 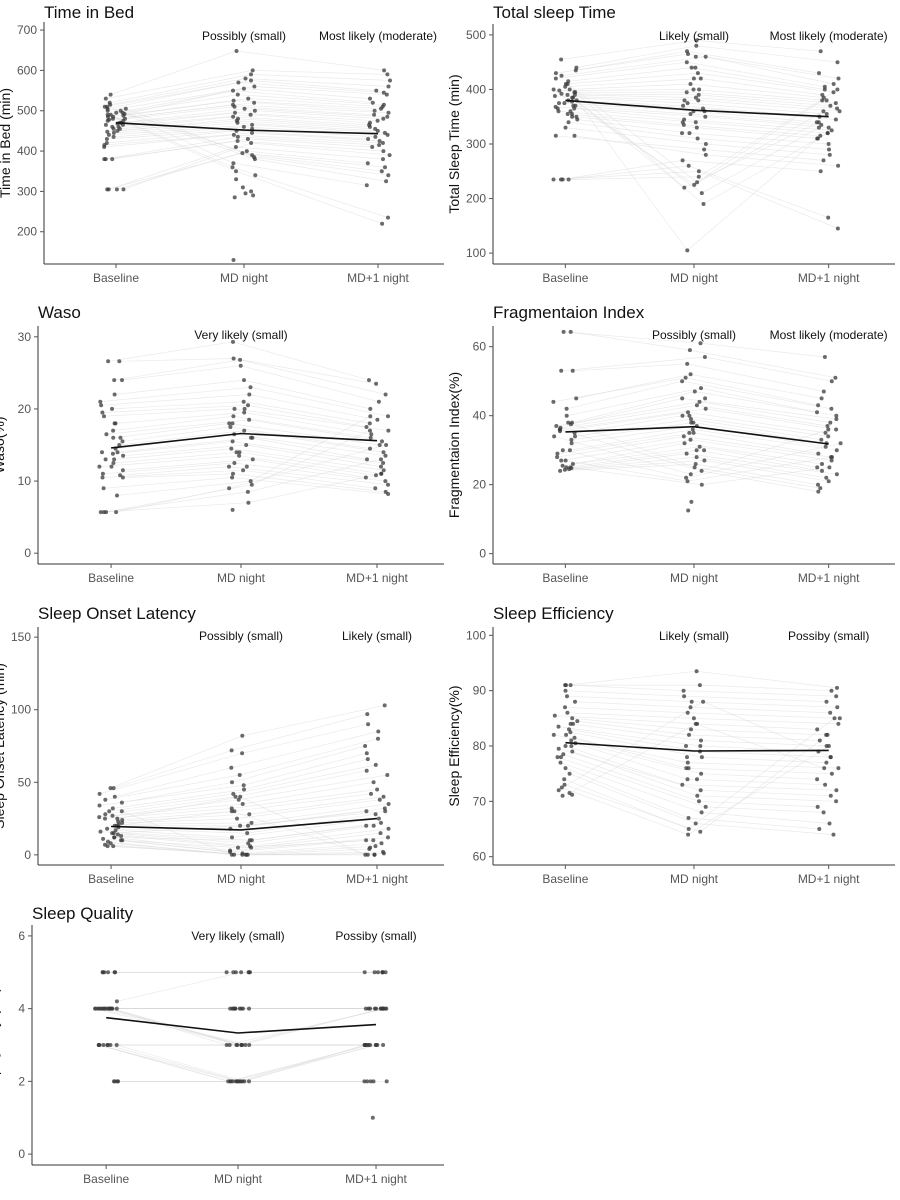 What do you see at coordinates (240, 335) in the screenshot?
I see `effect-annotation: Very likely (small)` at bounding box center [240, 335].